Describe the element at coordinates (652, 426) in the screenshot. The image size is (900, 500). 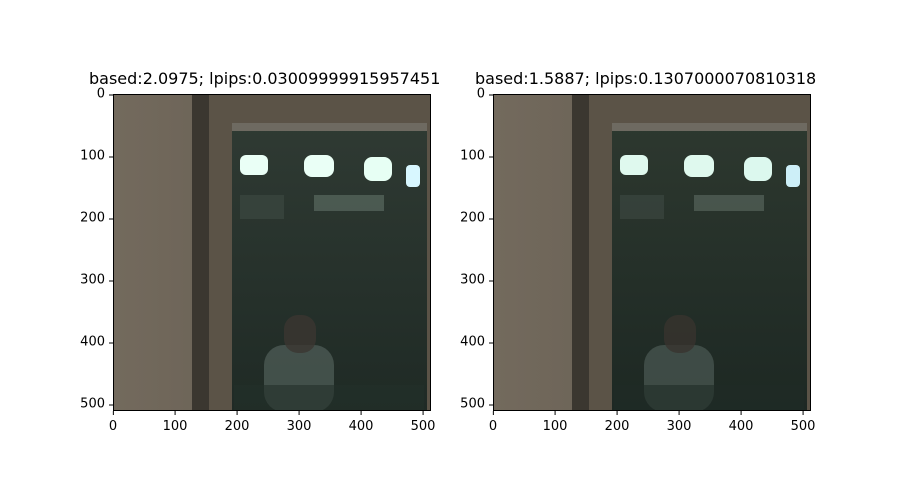
I see `right-x-ticks: 0 100 200 300 400 500` at that location.